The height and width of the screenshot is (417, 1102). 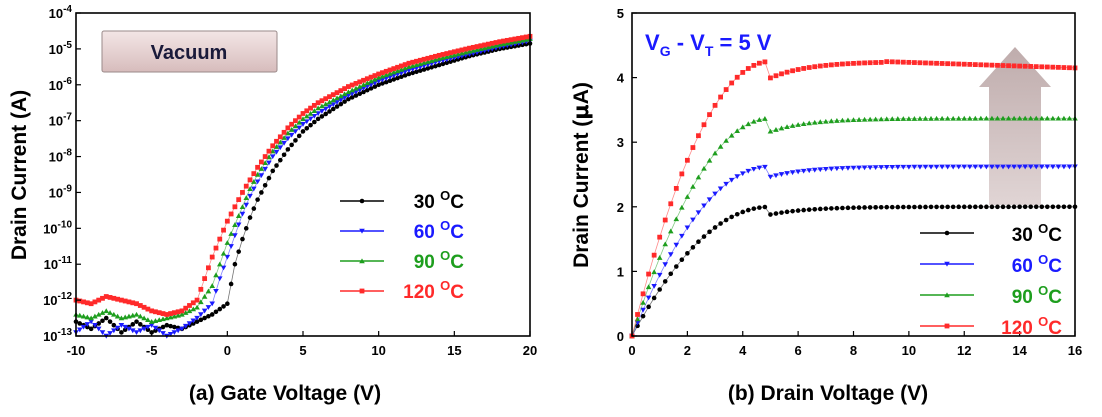 What do you see at coordinates (61, 191) in the screenshot?
I see `y-tick-label-a: 10⁻⁹` at bounding box center [61, 191].